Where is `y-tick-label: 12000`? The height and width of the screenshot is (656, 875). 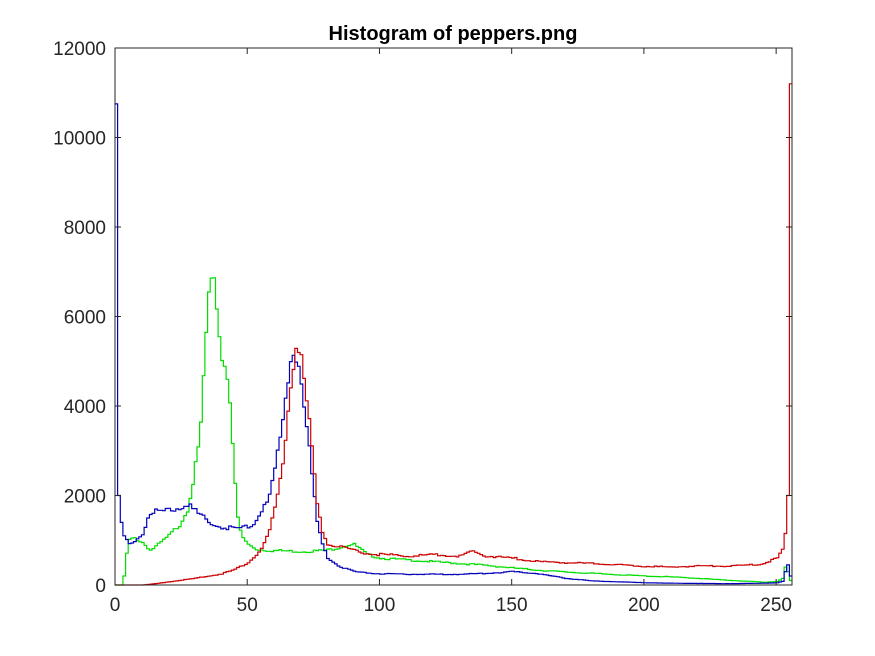
y-tick-label: 12000 is located at coordinates (79, 49).